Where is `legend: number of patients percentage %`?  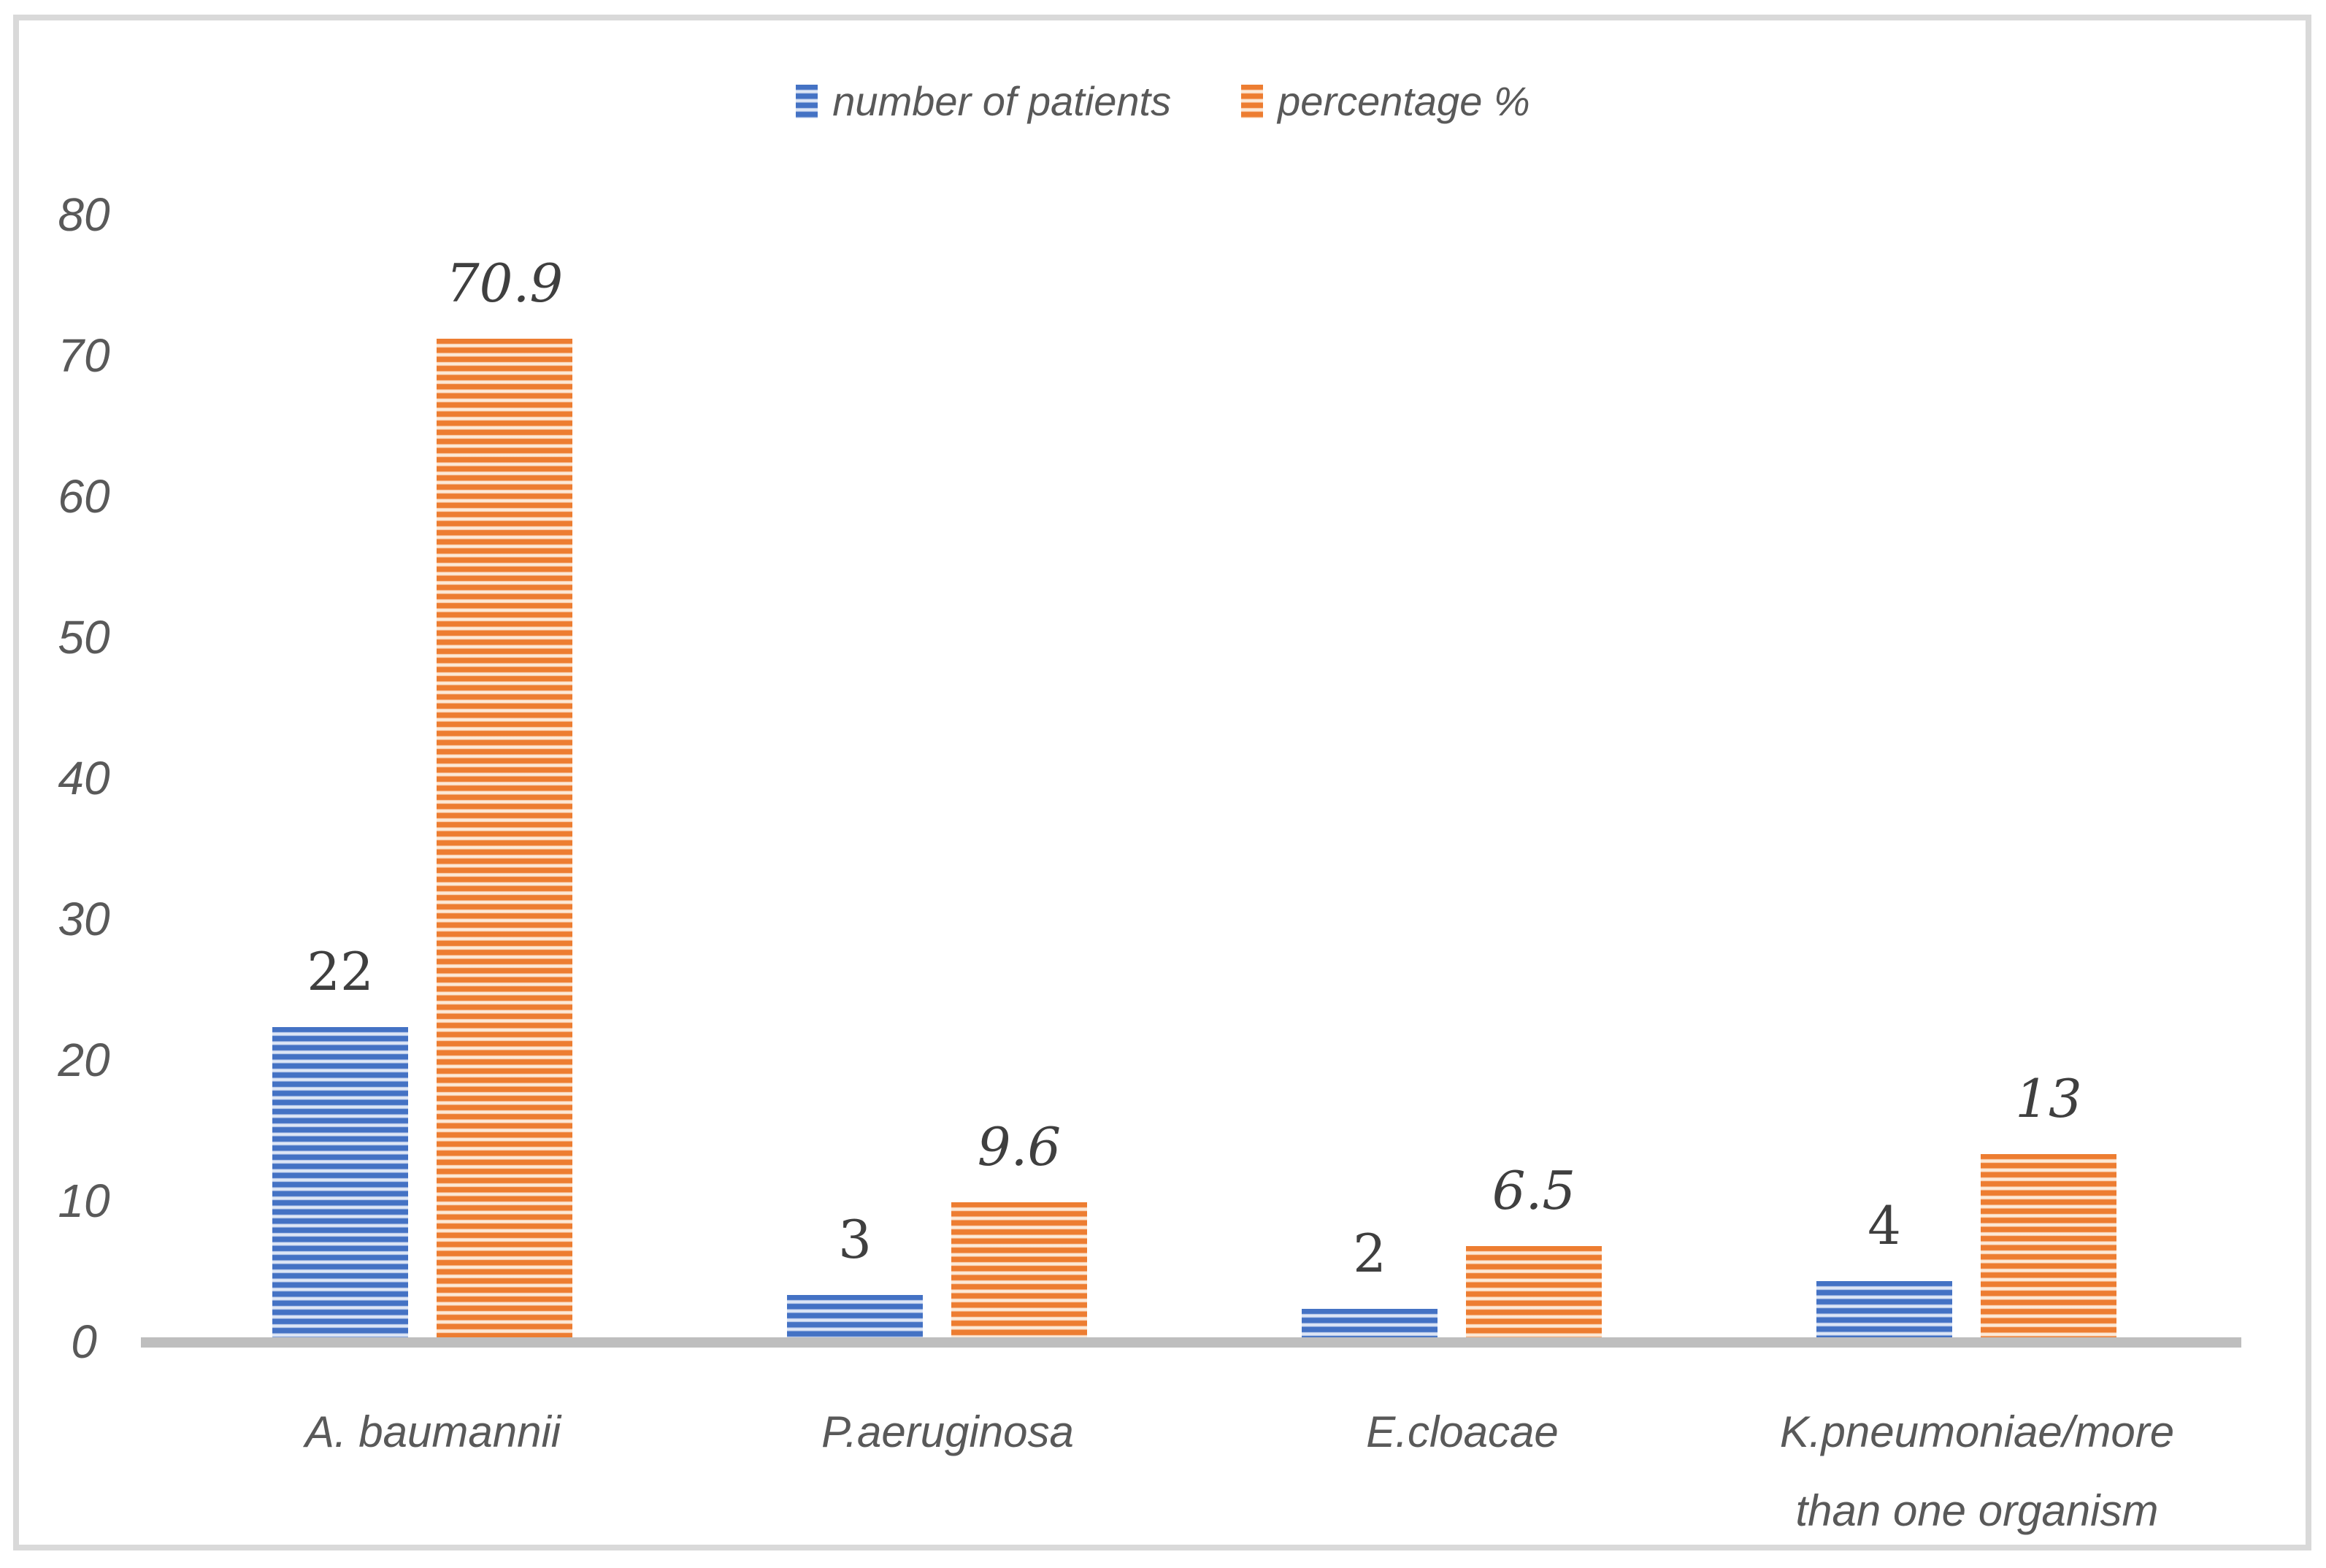
legend: number of patients percentage % is located at coordinates (1163, 101).